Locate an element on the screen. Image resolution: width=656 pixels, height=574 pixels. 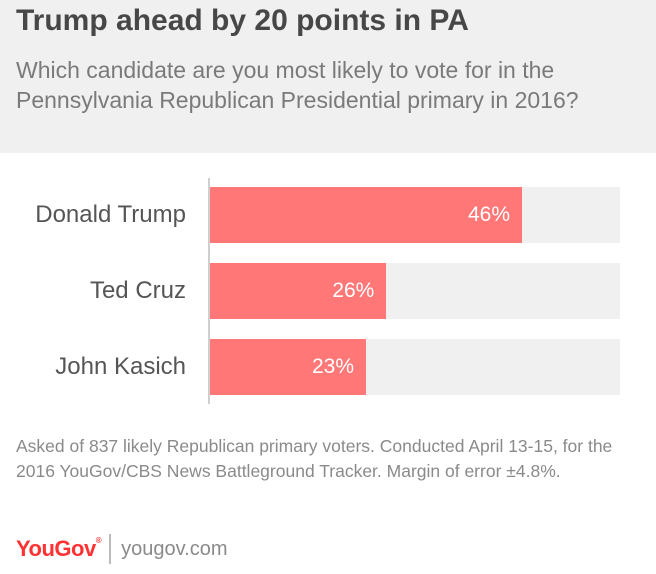
footer: YouGov® yougov.com is located at coordinates (121, 549).